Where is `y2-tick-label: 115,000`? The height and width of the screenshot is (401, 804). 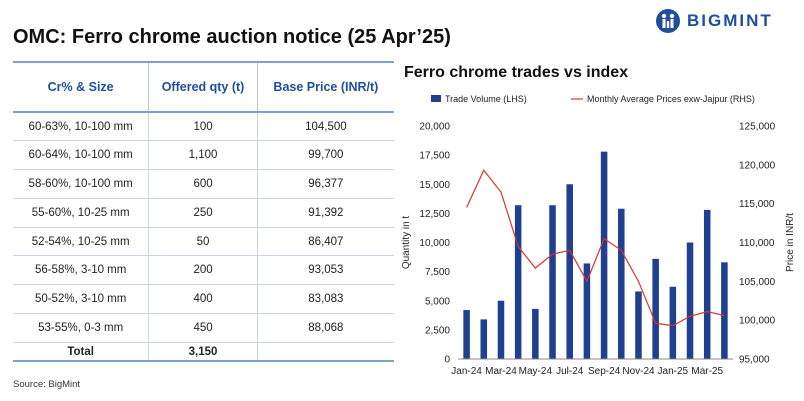
y2-tick-label: 115,000 is located at coordinates (757, 204).